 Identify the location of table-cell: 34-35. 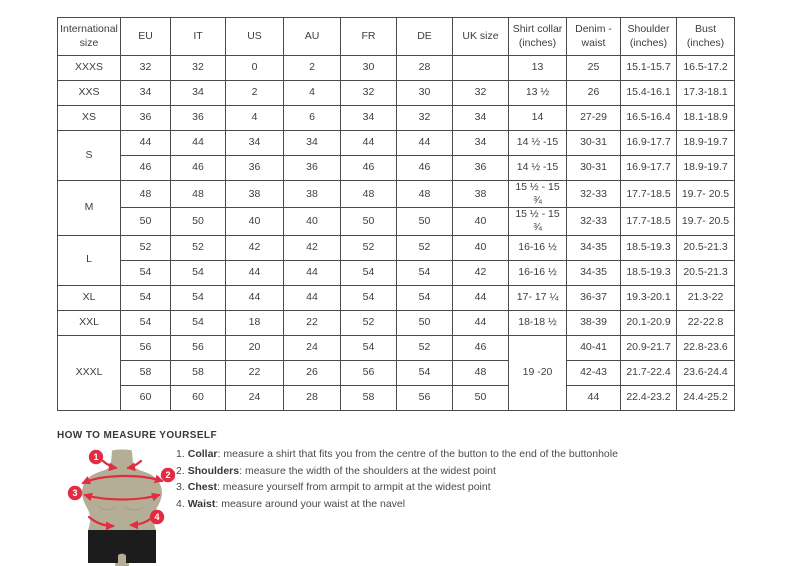
(593, 247).